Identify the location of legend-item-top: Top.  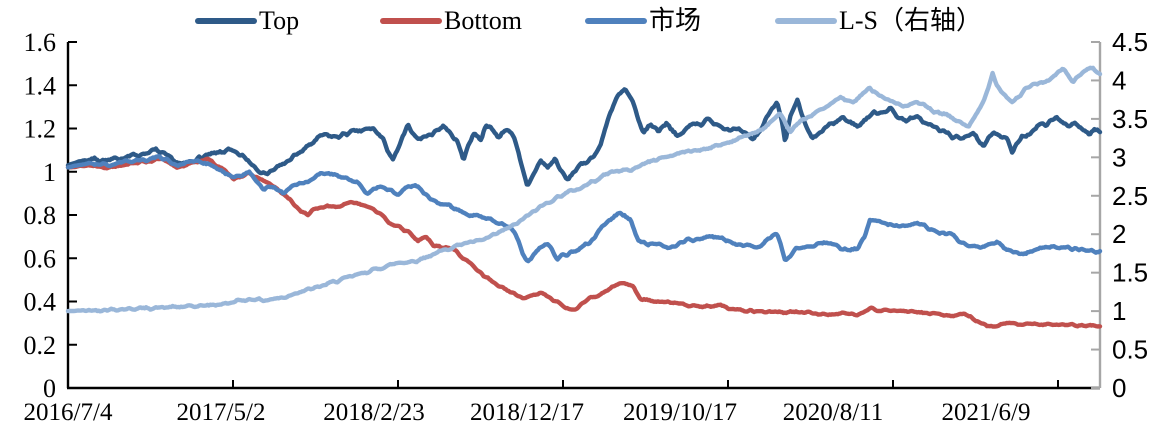
(247, 21).